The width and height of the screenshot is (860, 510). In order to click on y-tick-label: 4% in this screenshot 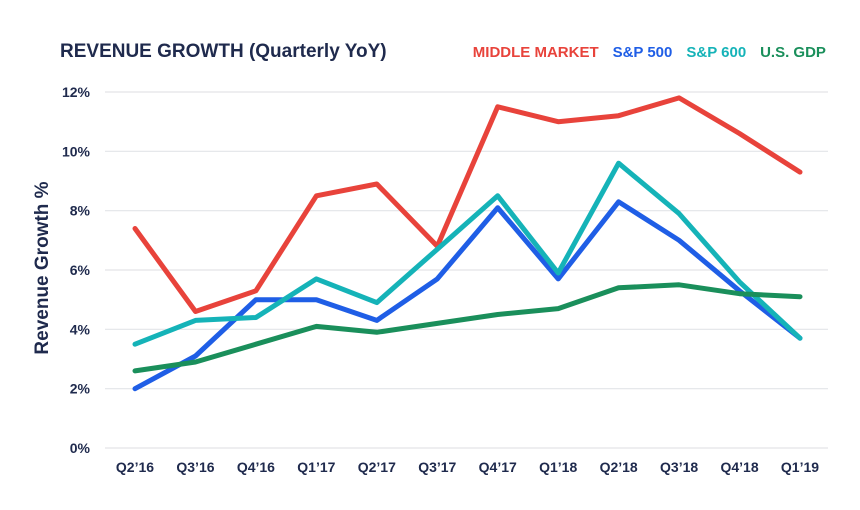, I will do `click(80, 329)`.